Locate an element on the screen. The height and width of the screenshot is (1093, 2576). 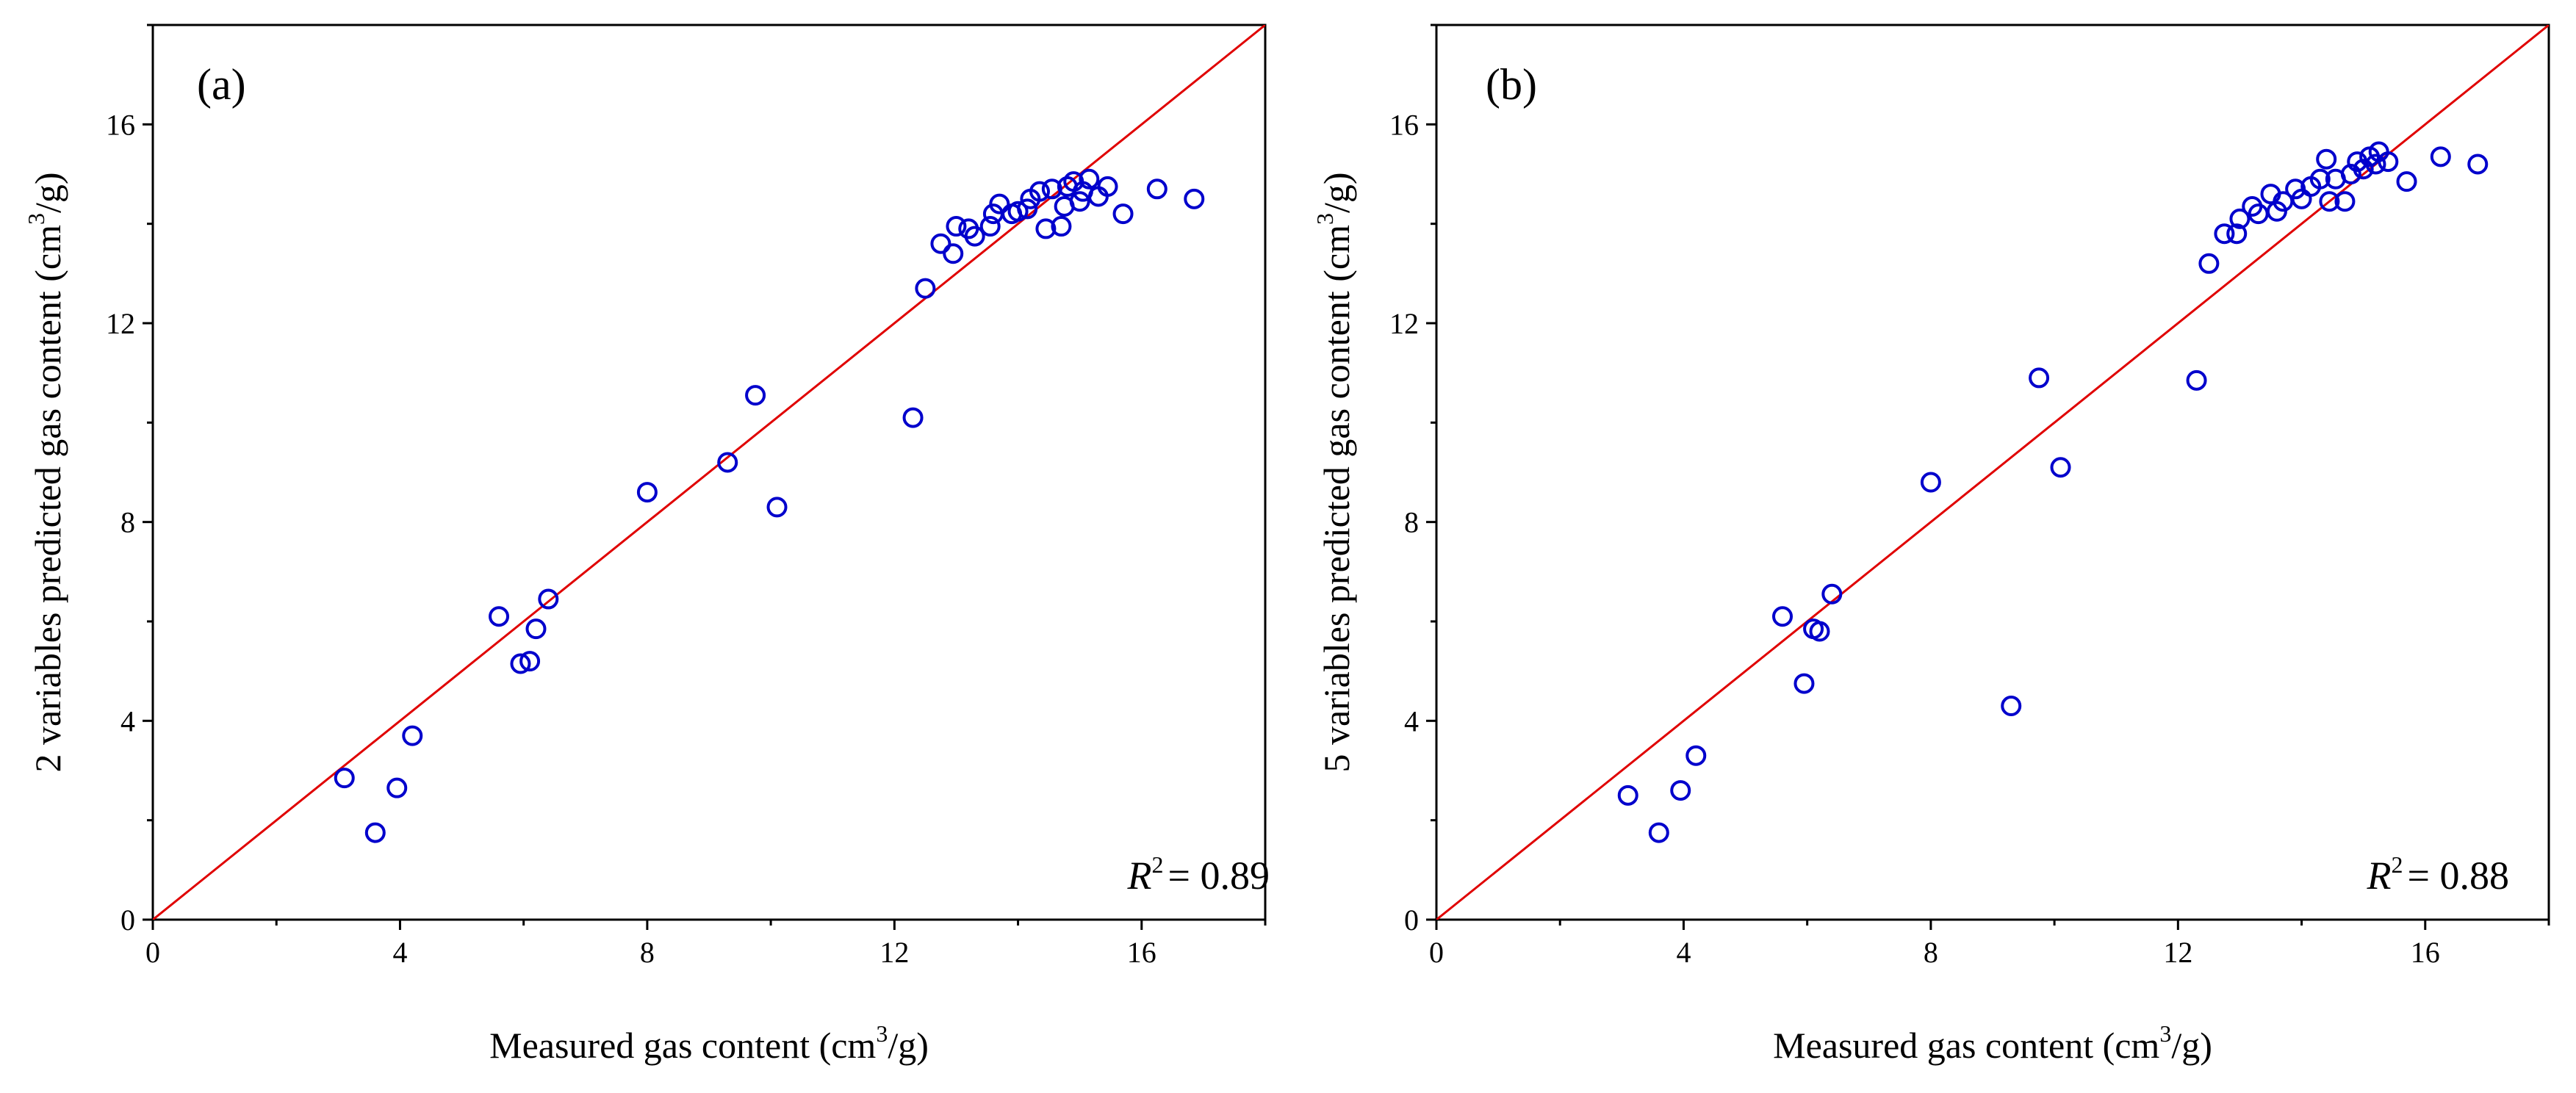
panel-label: (b) is located at coordinates (1511, 84).